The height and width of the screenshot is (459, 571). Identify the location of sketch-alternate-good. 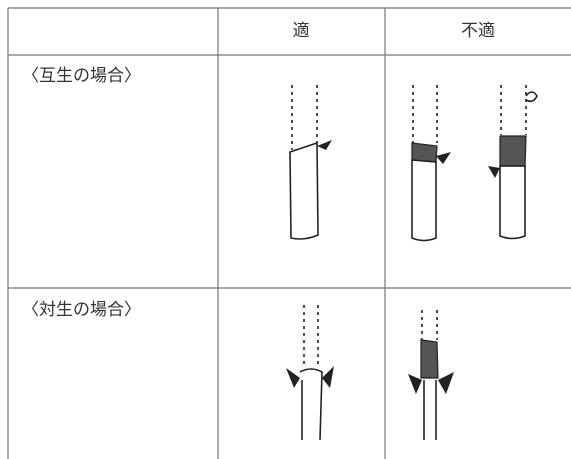
(310, 162).